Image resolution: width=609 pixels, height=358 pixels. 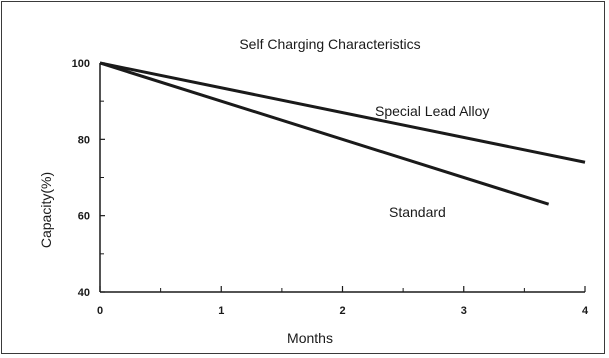 I want to click on y-tick-label-40: 40, so click(x=84, y=293).